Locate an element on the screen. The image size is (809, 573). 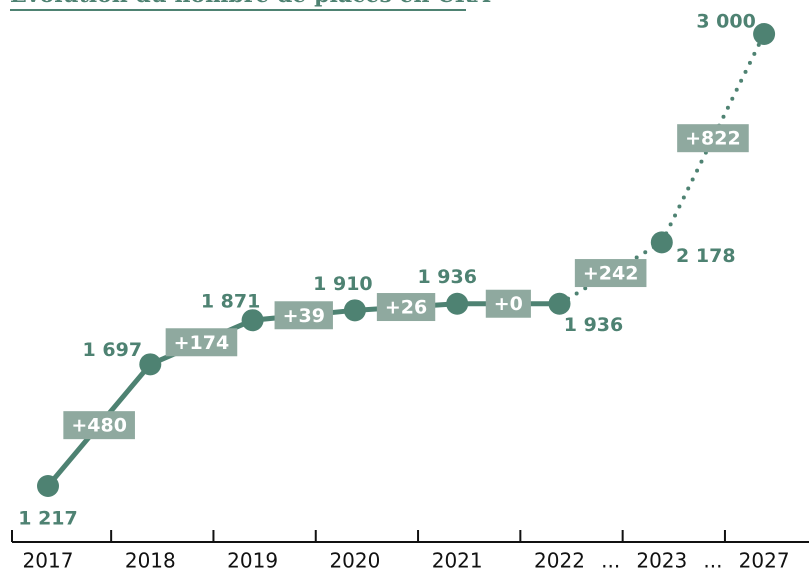
difference-label: +242 is located at coordinates (610, 273).